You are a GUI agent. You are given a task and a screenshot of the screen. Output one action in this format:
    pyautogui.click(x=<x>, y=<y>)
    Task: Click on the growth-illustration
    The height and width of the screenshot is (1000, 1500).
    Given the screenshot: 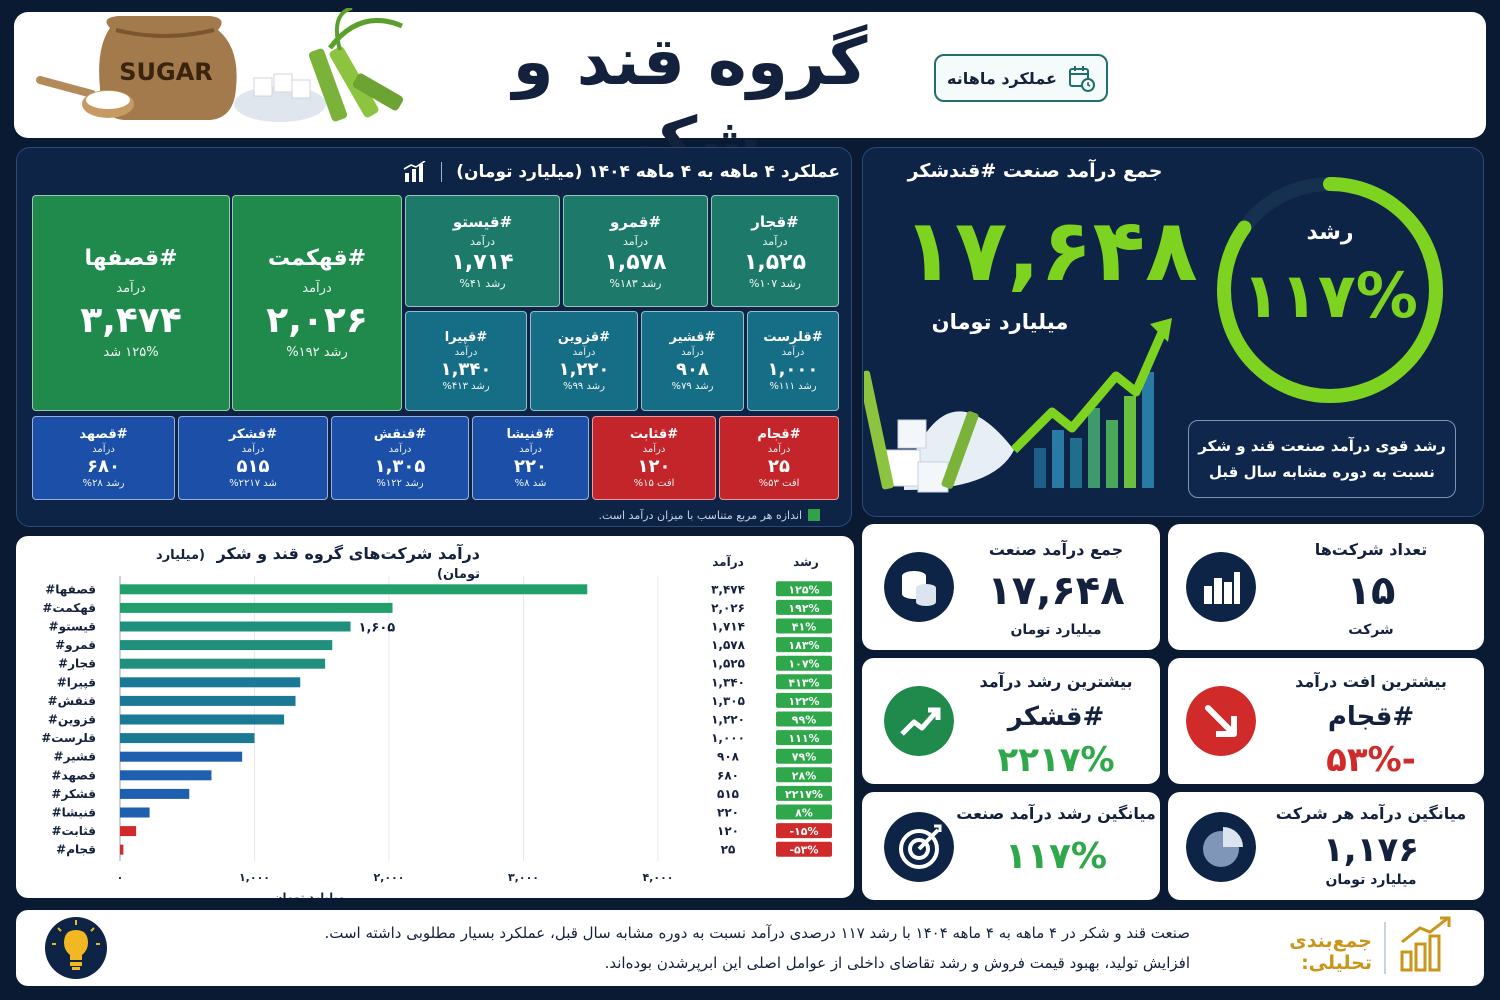 What is the action you would take?
    pyautogui.click(x=1018, y=405)
    